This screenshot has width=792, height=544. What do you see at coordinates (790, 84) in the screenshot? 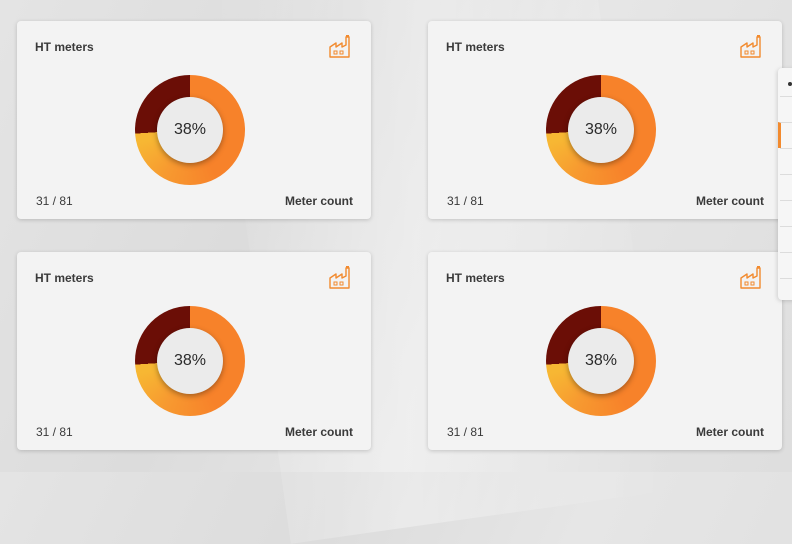
I see `menu-bullet-icon` at bounding box center [790, 84].